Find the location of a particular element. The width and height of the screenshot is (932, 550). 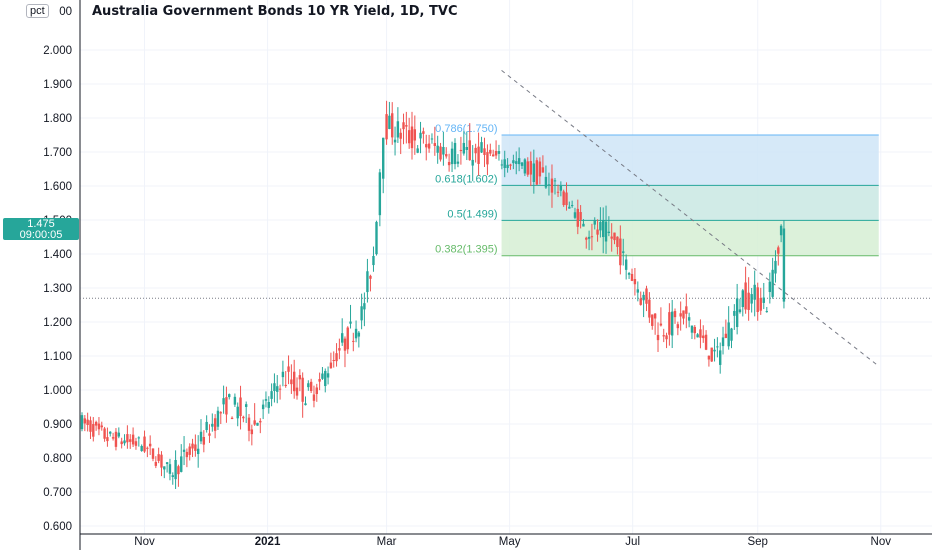

y-tick-label: 0.700 is located at coordinates (57, 493).